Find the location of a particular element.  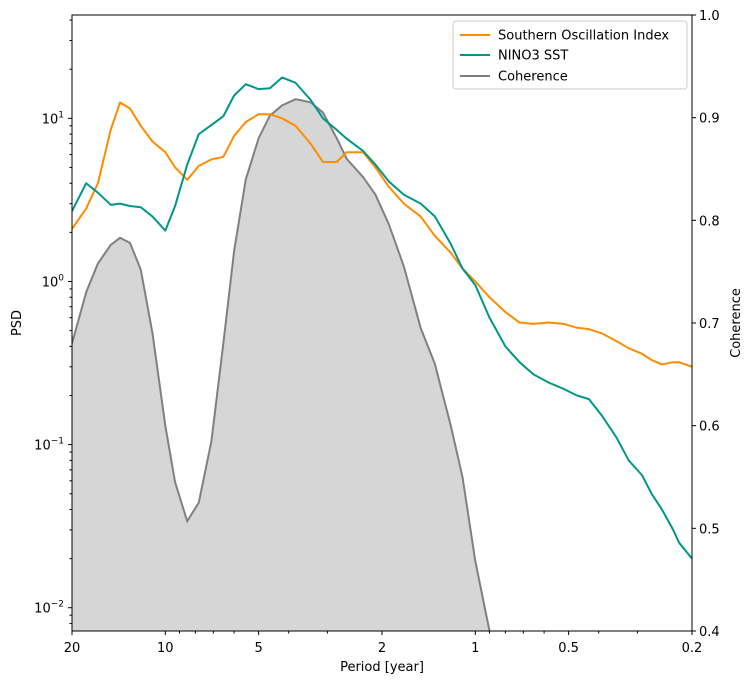

x-tick-label-1: 1 is located at coordinates (475, 648).